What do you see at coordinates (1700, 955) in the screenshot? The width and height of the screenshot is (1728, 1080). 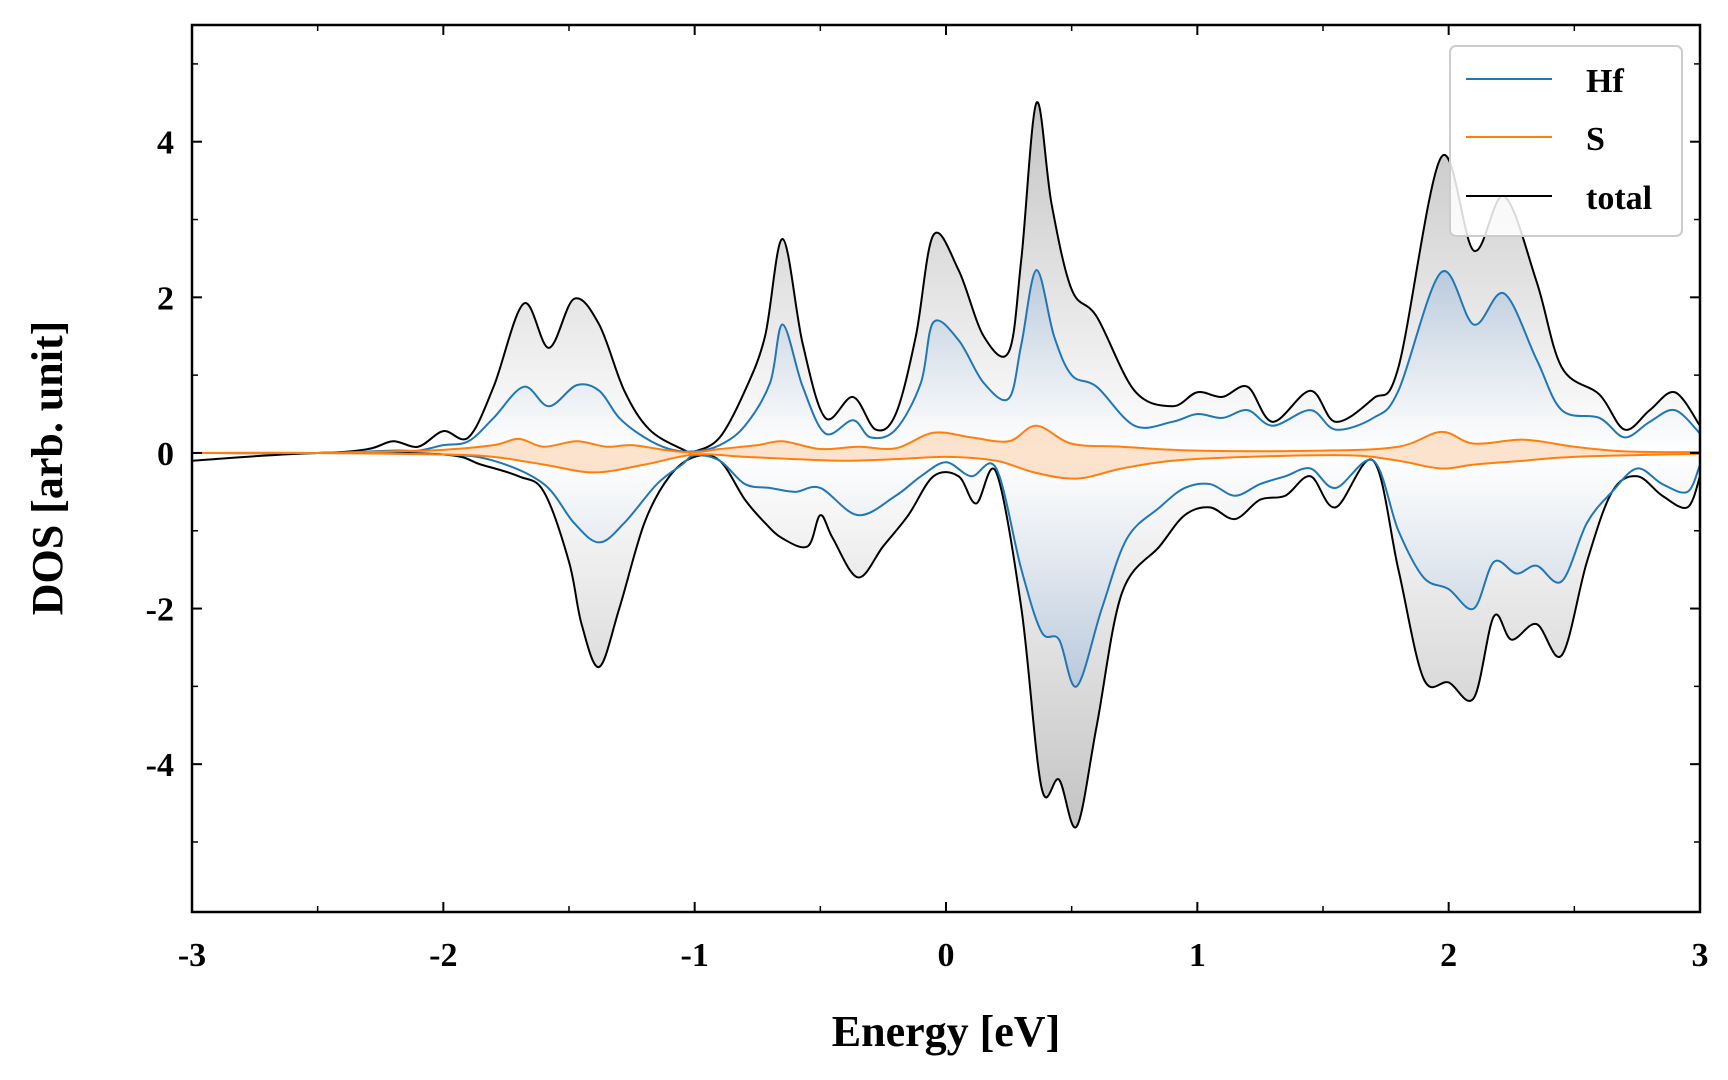 I see `x-tick-label: 3` at bounding box center [1700, 955].